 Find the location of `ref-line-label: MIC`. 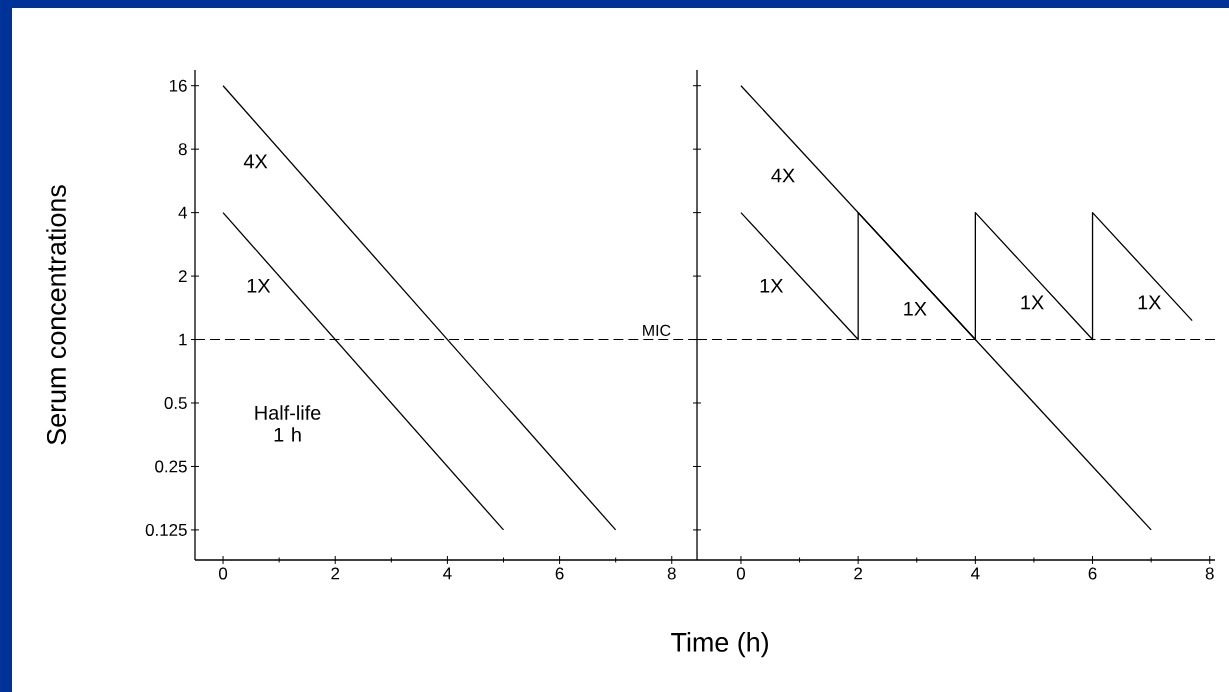

ref-line-label: MIC is located at coordinates (657, 330).